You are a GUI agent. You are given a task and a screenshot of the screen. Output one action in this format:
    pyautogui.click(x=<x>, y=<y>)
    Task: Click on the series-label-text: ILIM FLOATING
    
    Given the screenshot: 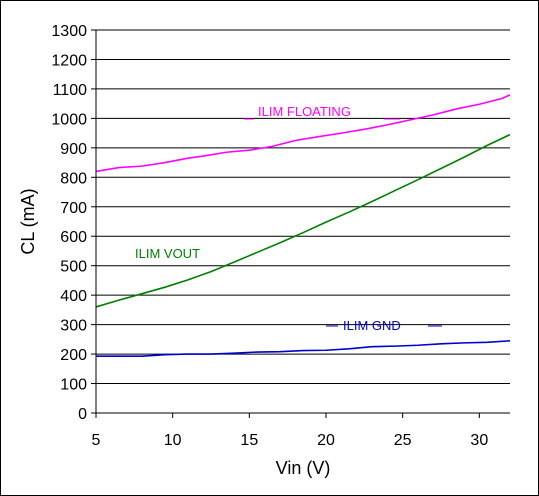 What is the action you would take?
    pyautogui.click(x=304, y=111)
    